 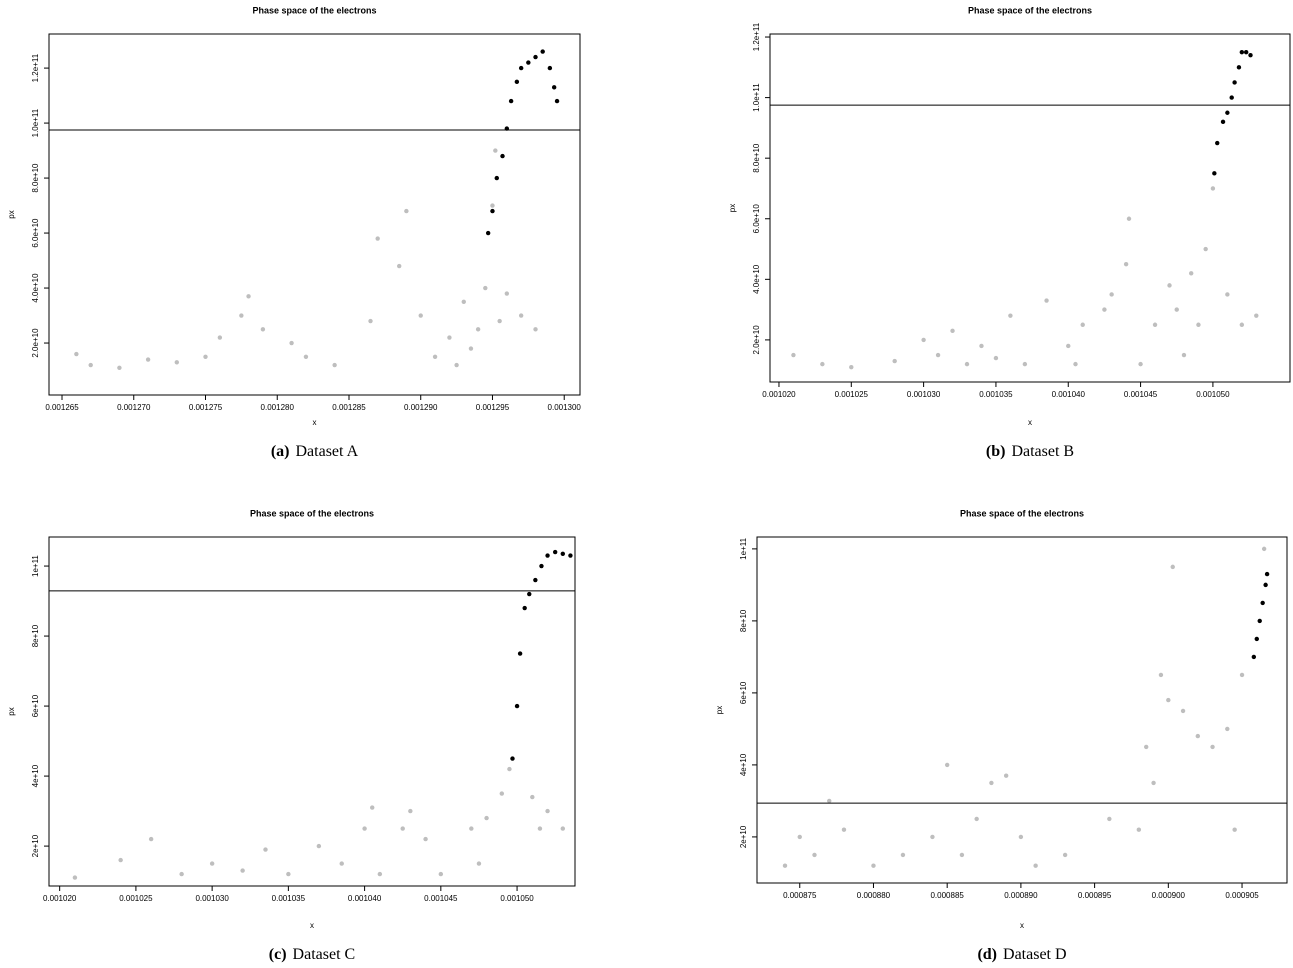 What do you see at coordinates (1095, 895) in the screenshot?
I see `x-tick-label: 0.000895` at bounding box center [1095, 895].